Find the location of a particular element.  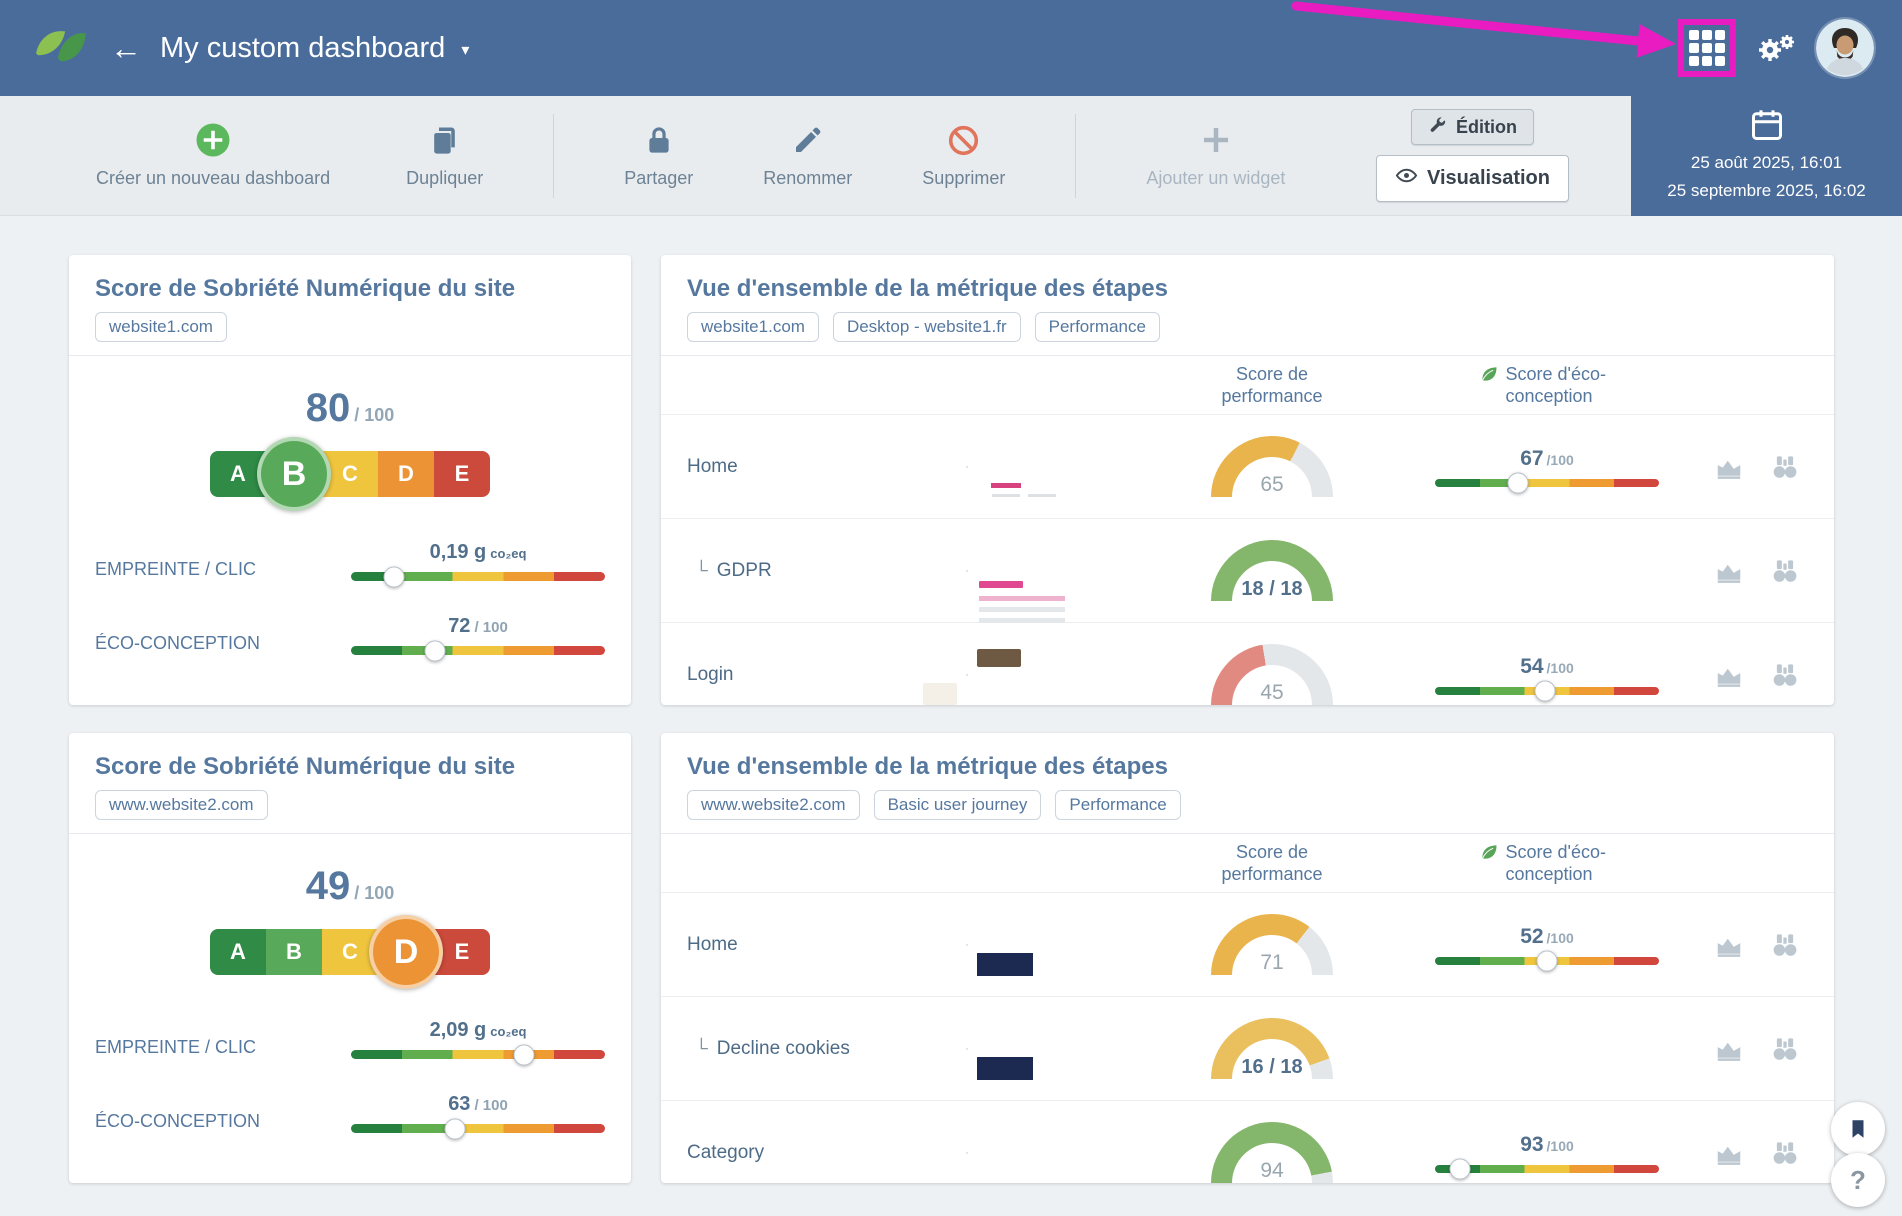

performance-gauge: 16 / 18 is located at coordinates (1272, 1048).